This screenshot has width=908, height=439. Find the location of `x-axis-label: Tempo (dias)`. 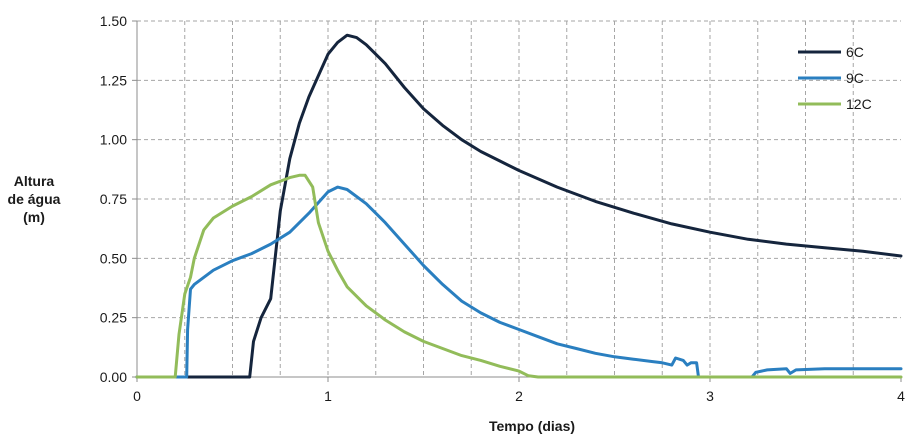

x-axis-label: Tempo (dias) is located at coordinates (532, 426).